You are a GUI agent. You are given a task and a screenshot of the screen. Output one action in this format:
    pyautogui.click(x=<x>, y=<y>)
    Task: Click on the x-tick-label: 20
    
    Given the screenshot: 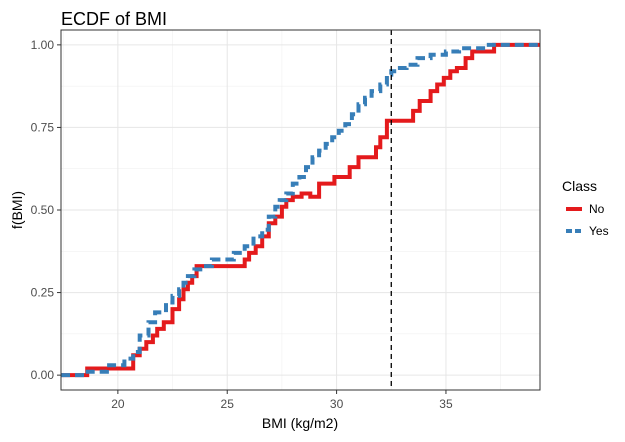 What is the action you would take?
    pyautogui.click(x=118, y=404)
    